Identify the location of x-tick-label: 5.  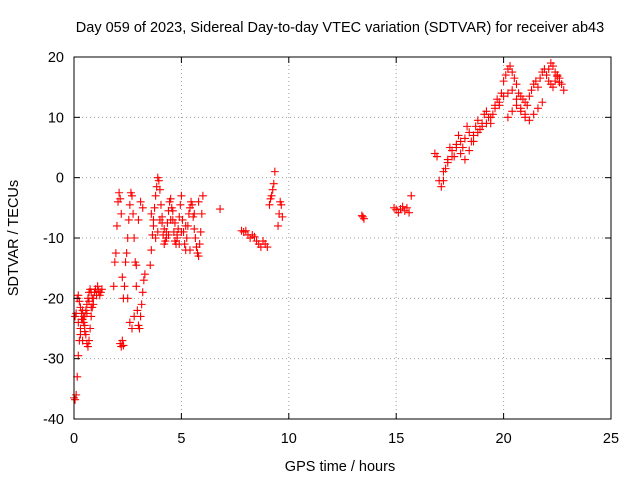
(181, 439).